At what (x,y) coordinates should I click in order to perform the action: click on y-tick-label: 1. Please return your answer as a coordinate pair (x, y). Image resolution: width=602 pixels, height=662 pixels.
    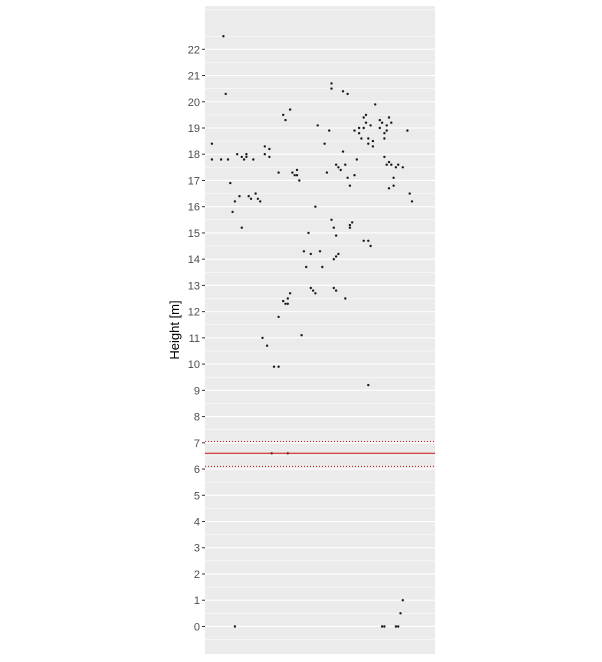
    Looking at the image, I should click on (197, 601).